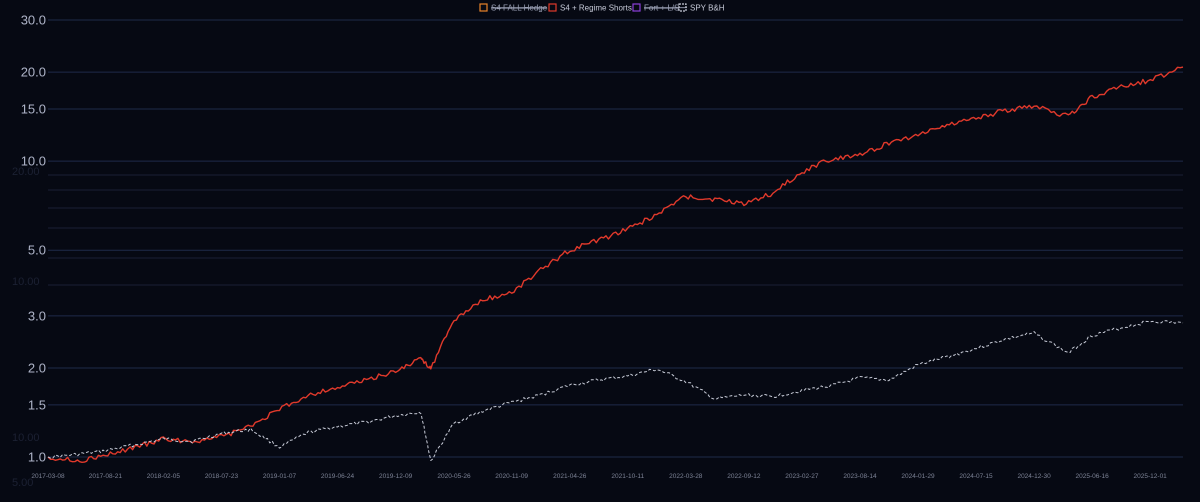 This screenshot has width=1200, height=502. Describe the element at coordinates (222, 476) in the screenshot. I see `x-tick-label: 2018-07-23` at that location.